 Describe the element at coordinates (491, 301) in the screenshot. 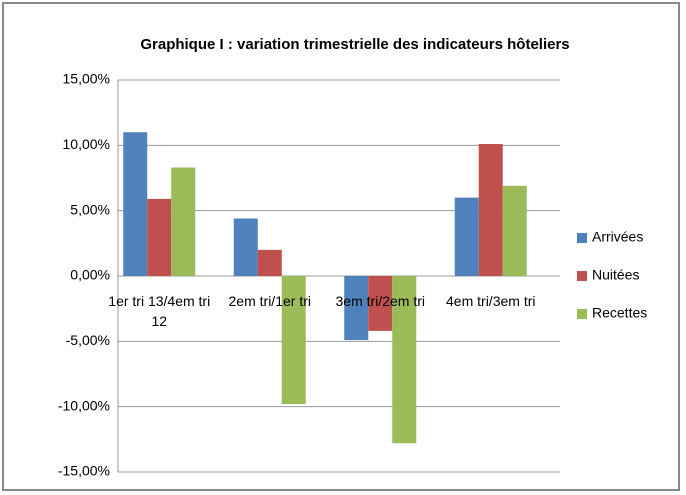

I see `x-tick-label: 4em tri/3em tri` at that location.